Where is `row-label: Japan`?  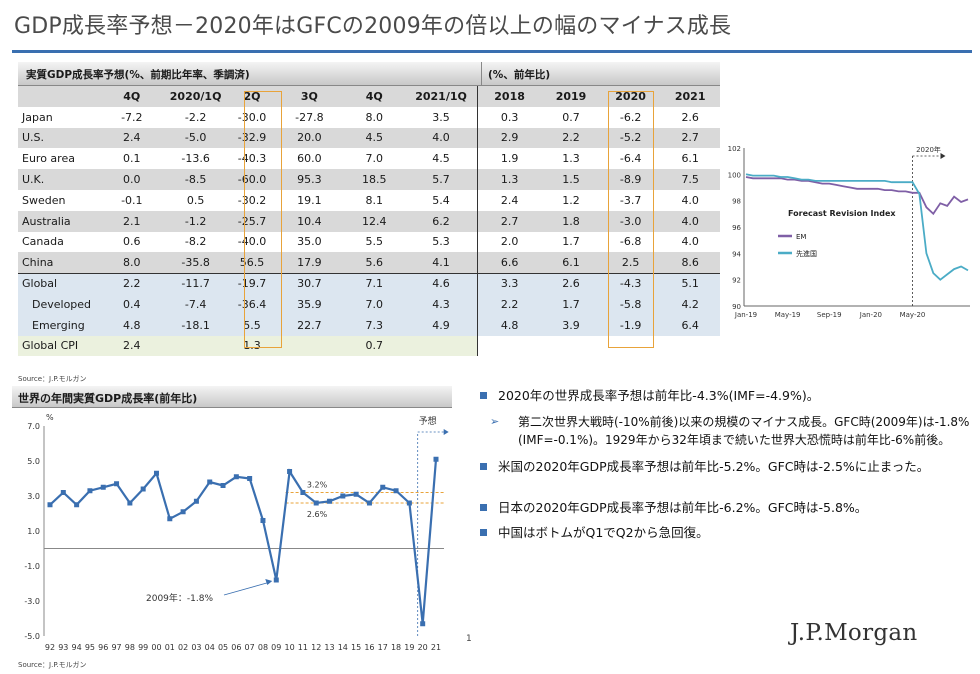 row-label: Japan is located at coordinates (37, 117).